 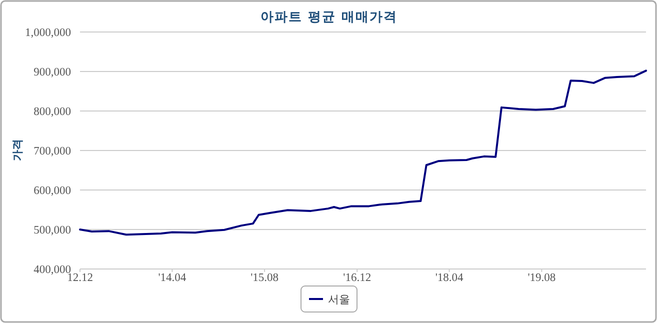 I want to click on x-tick-label: '15.08, so click(x=264, y=278).